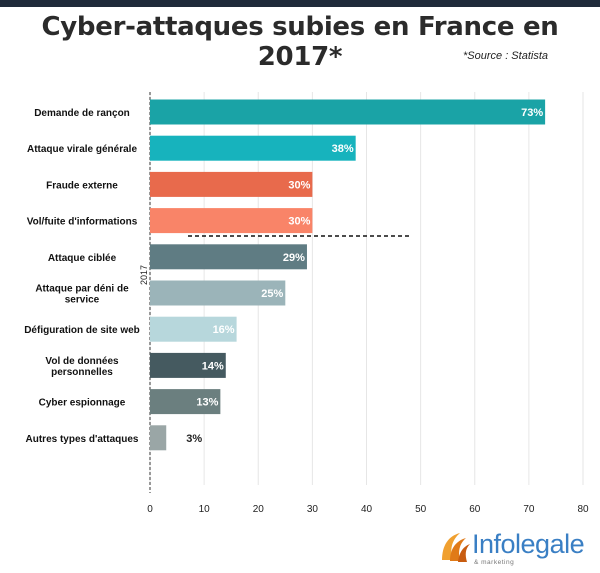 This screenshot has width=600, height=573. I want to click on category-label: Attaque par déni de service, so click(82, 295).